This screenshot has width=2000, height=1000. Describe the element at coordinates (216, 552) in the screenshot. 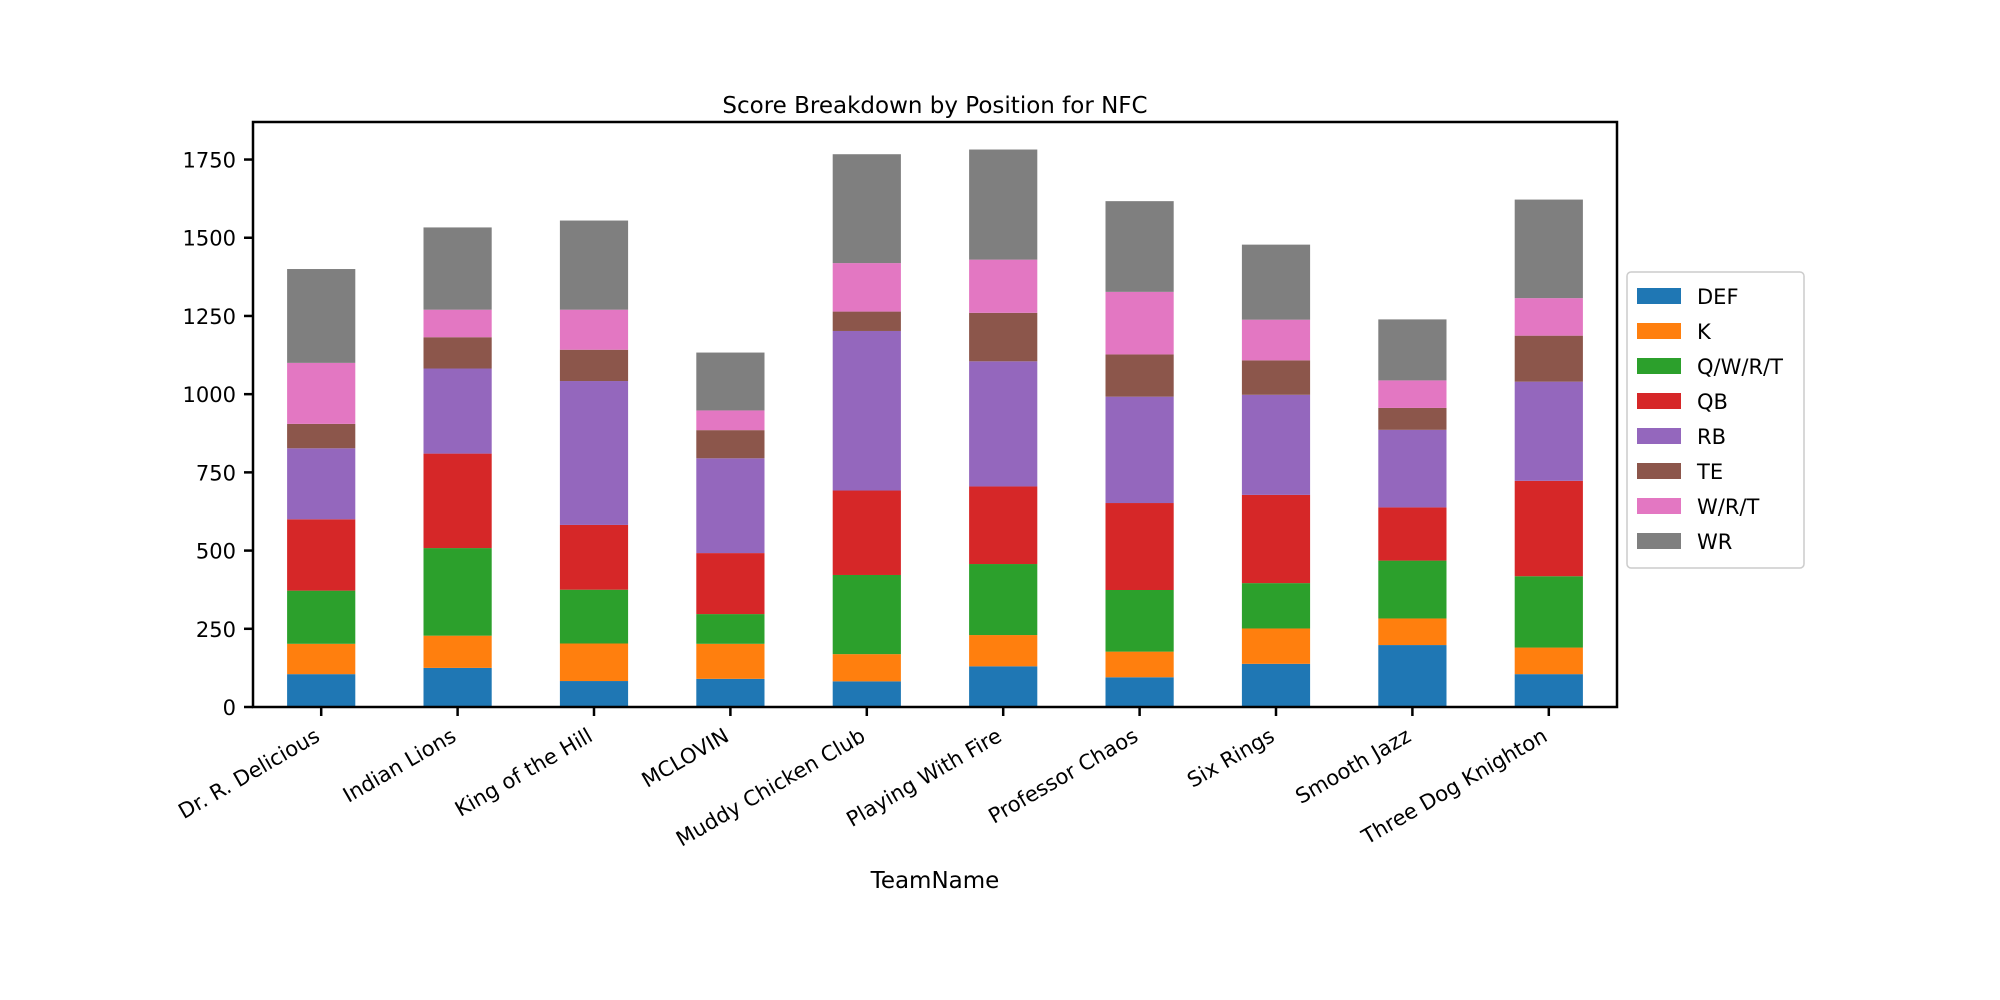

I see `y-tick-label: 500` at that location.